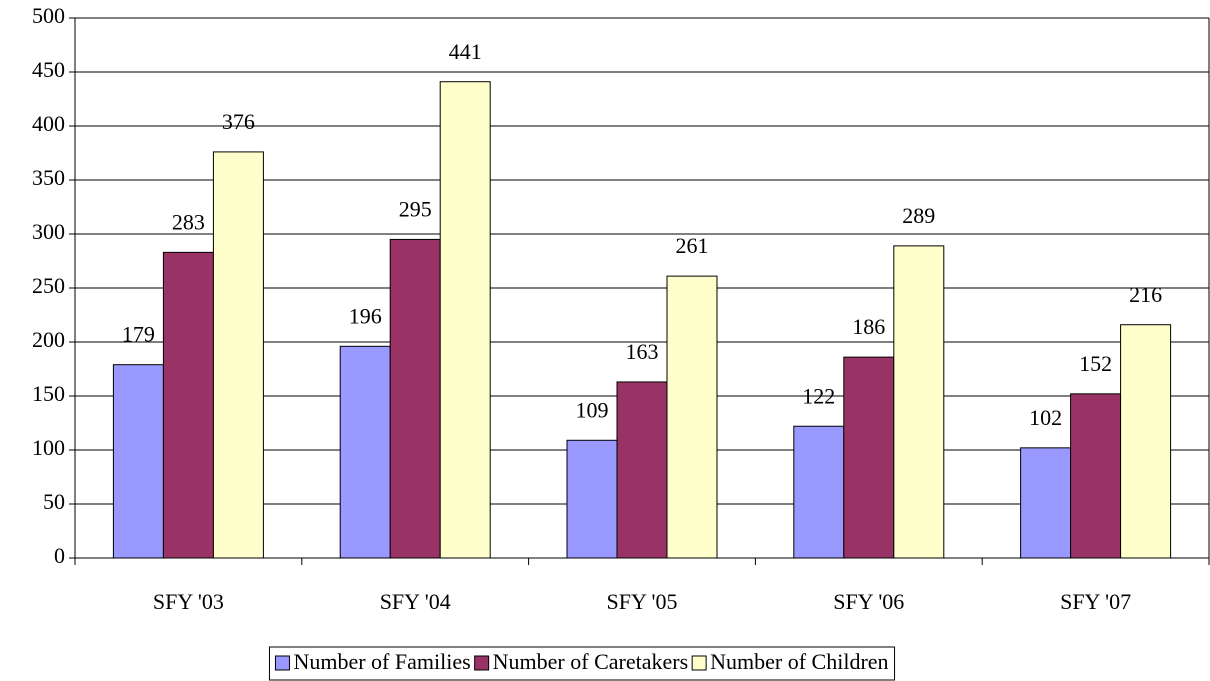  Describe the element at coordinates (48, 15) in the screenshot. I see `y-tick-label: 500` at that location.